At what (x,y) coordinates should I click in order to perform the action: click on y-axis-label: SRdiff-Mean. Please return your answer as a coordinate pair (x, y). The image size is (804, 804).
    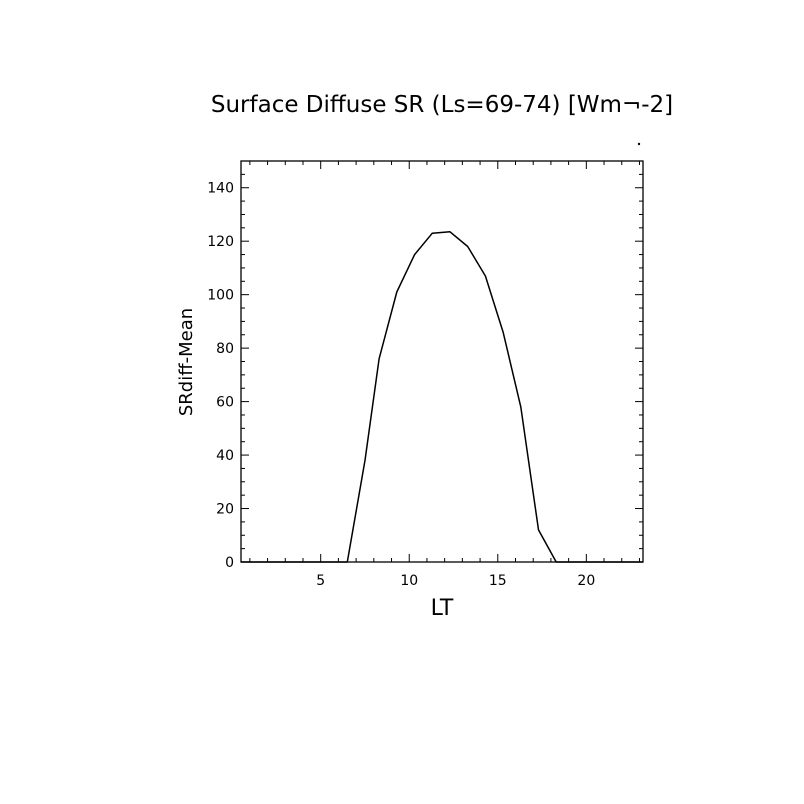
    Looking at the image, I should click on (186, 362).